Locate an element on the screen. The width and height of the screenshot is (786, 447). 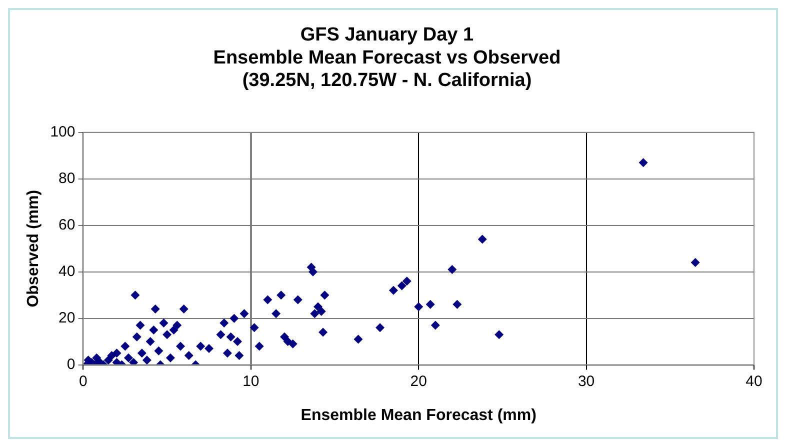
x-tick-label: 30 is located at coordinates (586, 381).